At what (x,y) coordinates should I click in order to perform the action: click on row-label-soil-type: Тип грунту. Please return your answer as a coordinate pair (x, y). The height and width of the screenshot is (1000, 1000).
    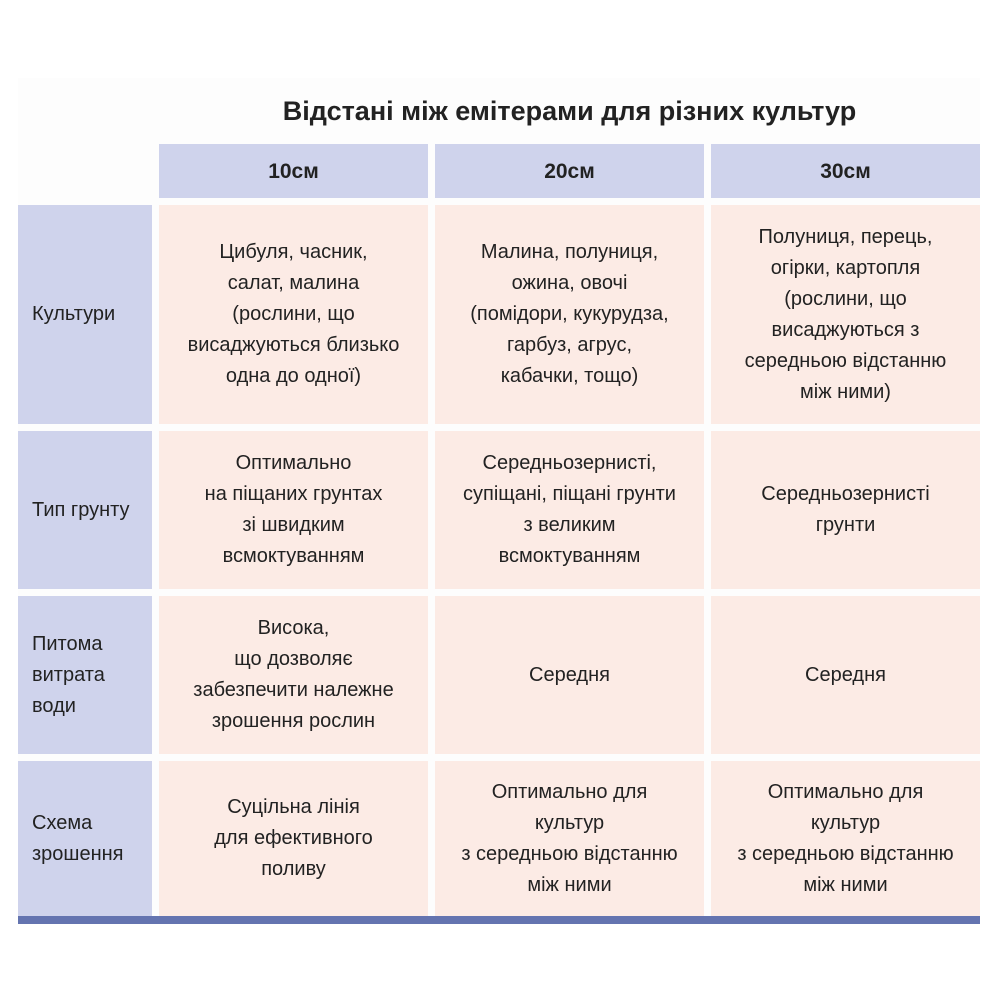
    Looking at the image, I should click on (85, 510).